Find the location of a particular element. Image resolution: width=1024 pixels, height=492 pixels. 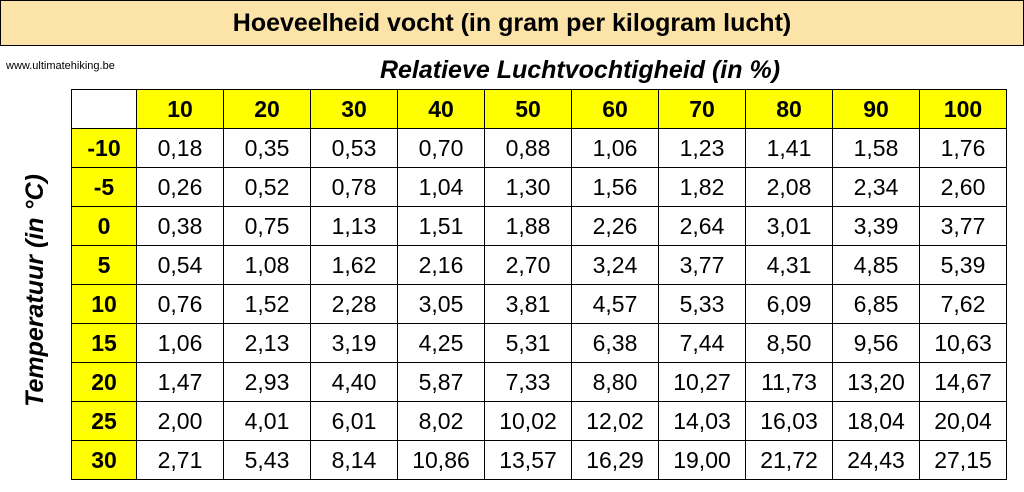

row-axis-label-wrapper: Temperatuur (in °C) is located at coordinates (35, 290).